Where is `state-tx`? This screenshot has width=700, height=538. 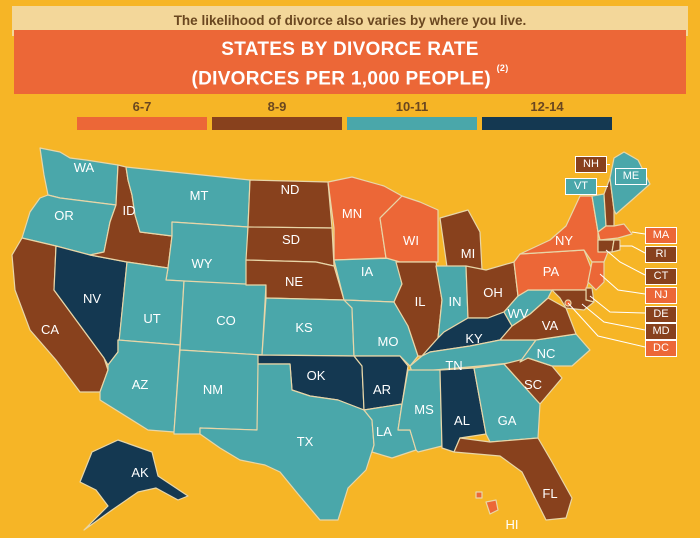 state-tx is located at coordinates (287, 442).